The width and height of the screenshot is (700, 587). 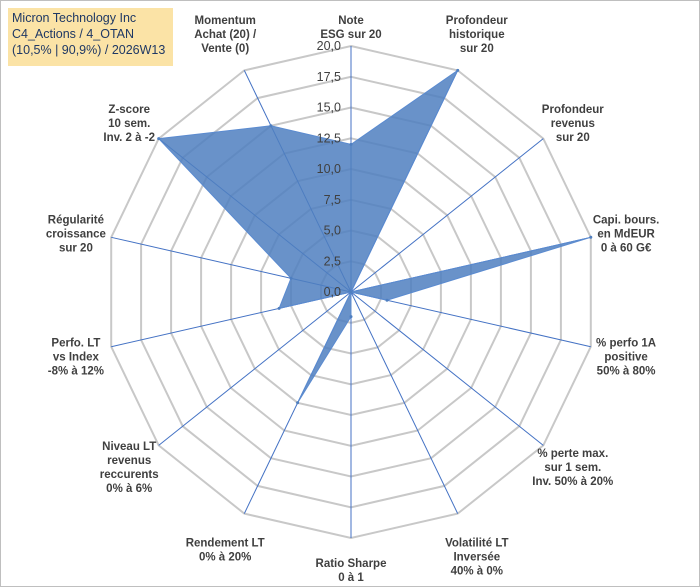 I want to click on axis-label: % perte max. sur 1 sem. Inv. 50% à 20%, so click(x=572, y=468).